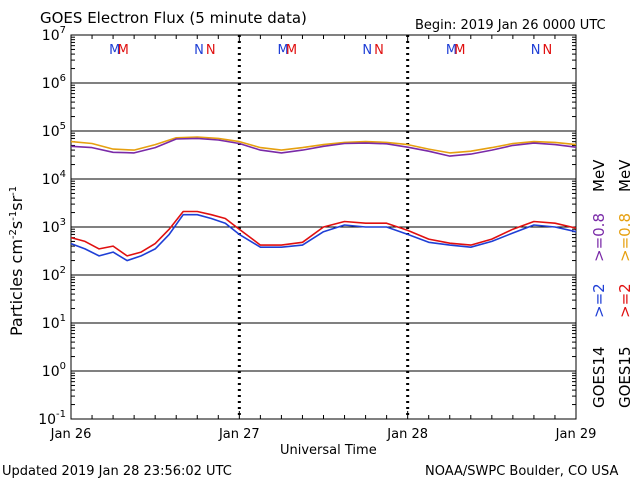 This screenshot has height=480, width=640. What do you see at coordinates (576, 434) in the screenshot?
I see `x-tick-label: Jan 29` at bounding box center [576, 434].